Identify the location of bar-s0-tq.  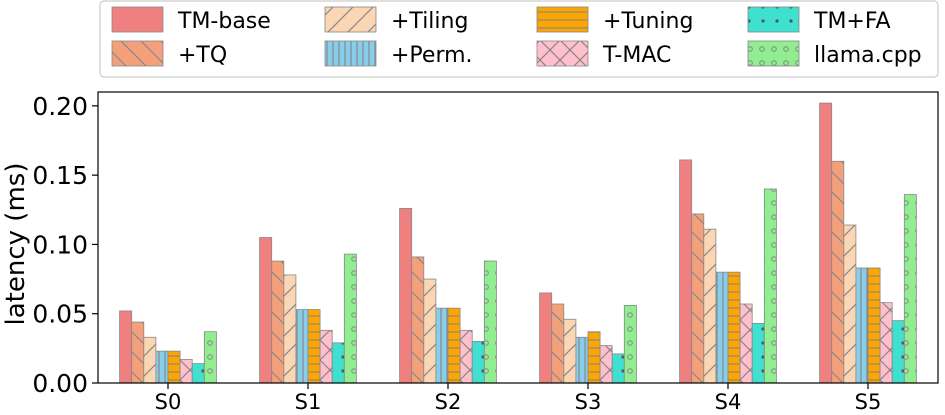
(138, 352).